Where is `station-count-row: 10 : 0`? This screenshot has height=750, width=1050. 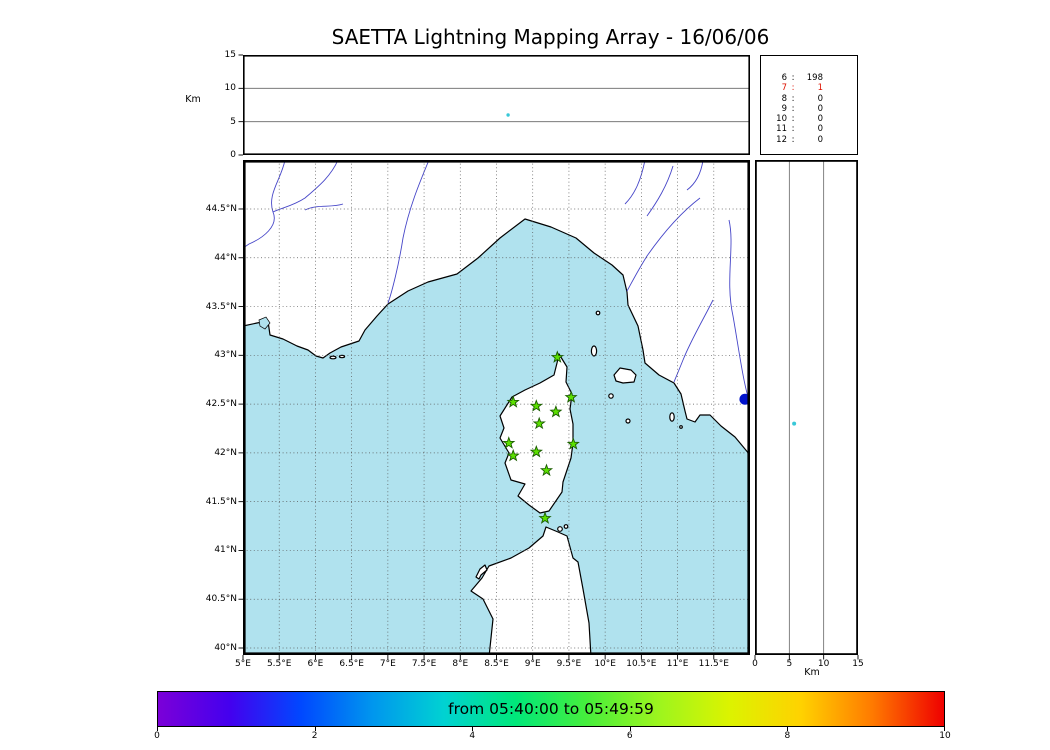 station-count-row: 10 : 0 is located at coordinates (809, 119).